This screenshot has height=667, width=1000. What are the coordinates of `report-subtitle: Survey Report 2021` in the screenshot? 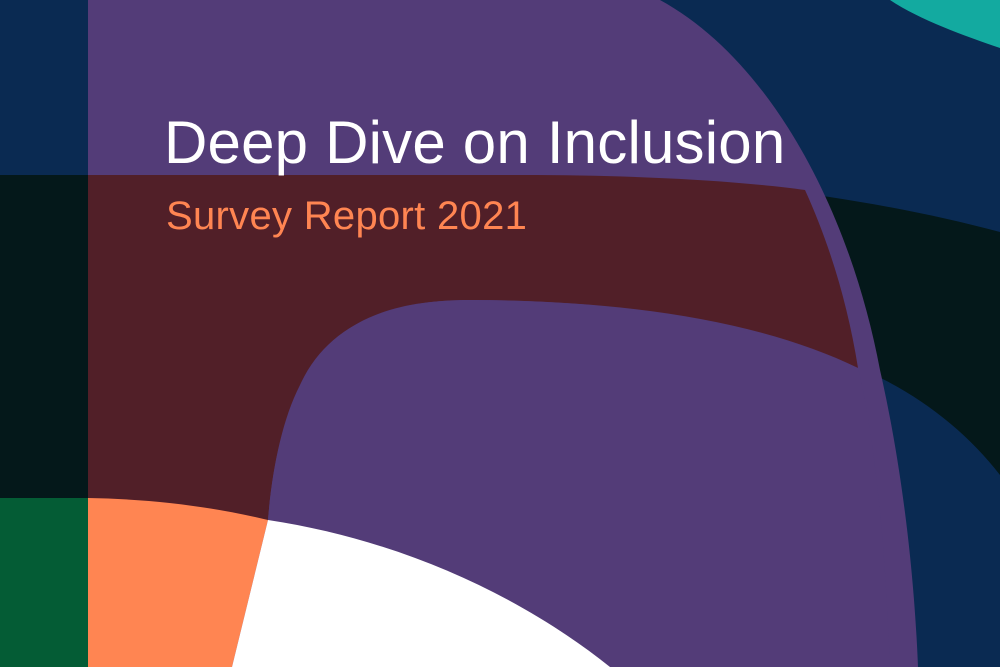 It's located at (347, 216).